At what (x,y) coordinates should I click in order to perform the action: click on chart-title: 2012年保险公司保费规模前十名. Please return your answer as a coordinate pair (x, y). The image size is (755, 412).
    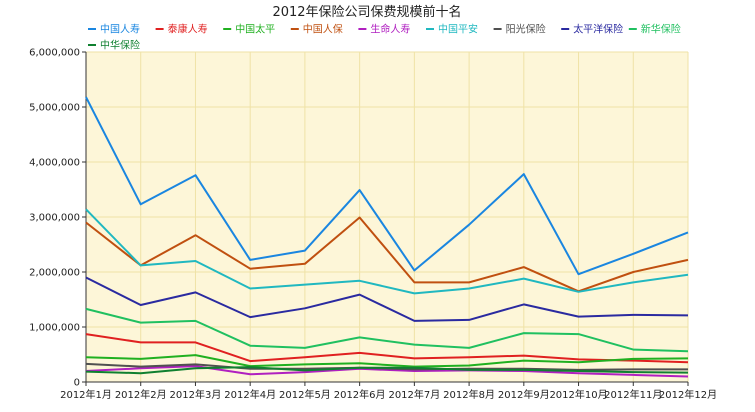
    Looking at the image, I should click on (366, 12).